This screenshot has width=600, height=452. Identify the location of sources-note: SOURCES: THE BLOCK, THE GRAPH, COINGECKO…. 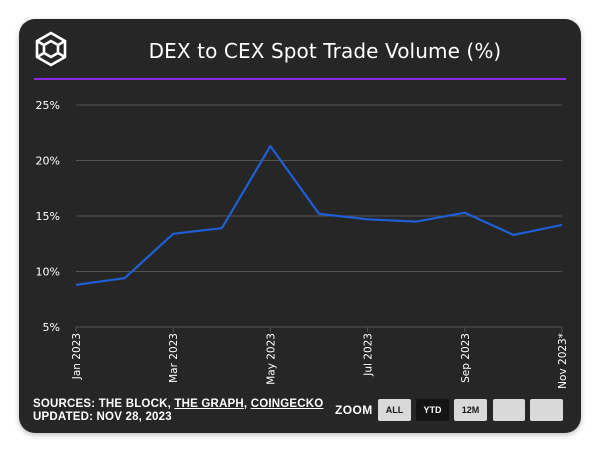
(178, 411).